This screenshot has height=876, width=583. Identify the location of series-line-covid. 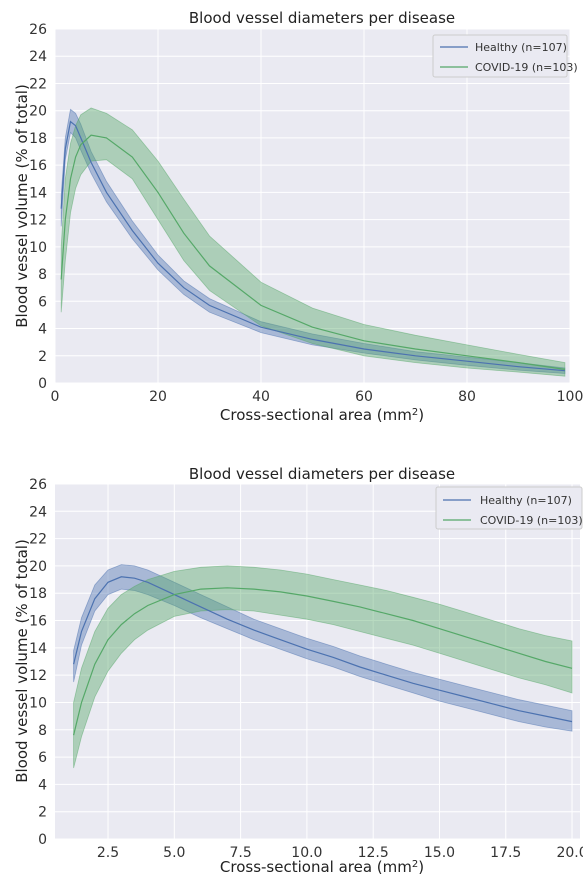
(323, 661).